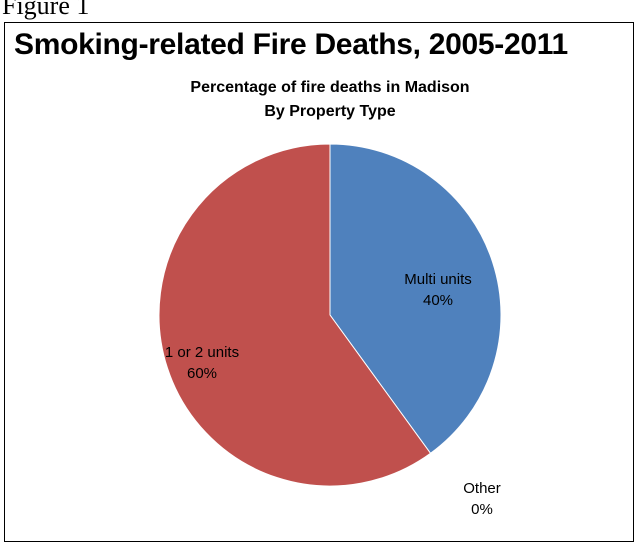 The width and height of the screenshot is (638, 542). What do you see at coordinates (438, 290) in the screenshot?
I see `pie-label-multi-units: Multi units 40%` at bounding box center [438, 290].